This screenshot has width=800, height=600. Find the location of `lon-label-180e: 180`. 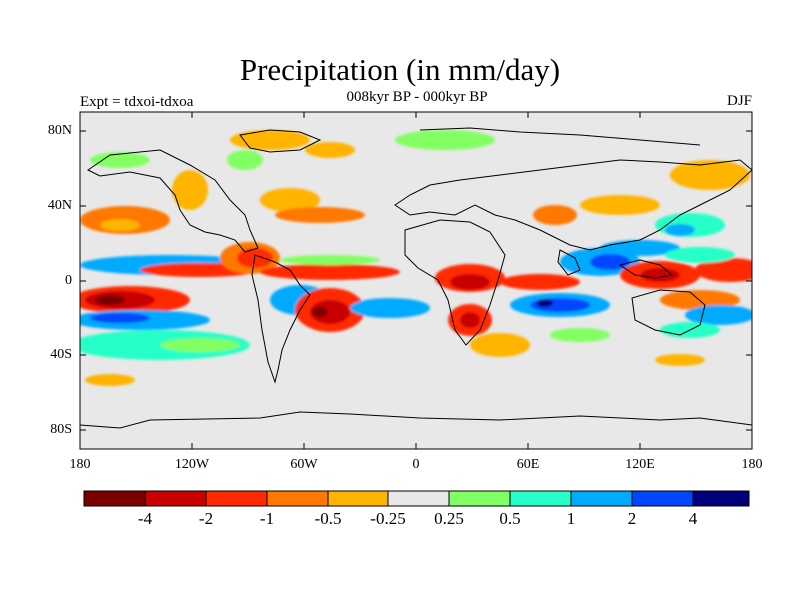

lon-label-180e: 180 is located at coordinates (752, 464).